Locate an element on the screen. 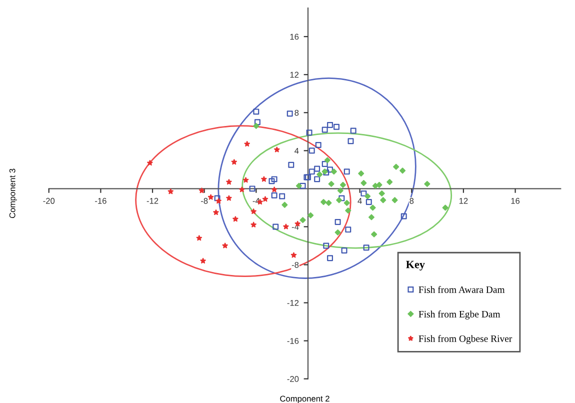 Image resolution: width=575 pixels, height=403 pixels. x-tick-label: 12 is located at coordinates (463, 201).